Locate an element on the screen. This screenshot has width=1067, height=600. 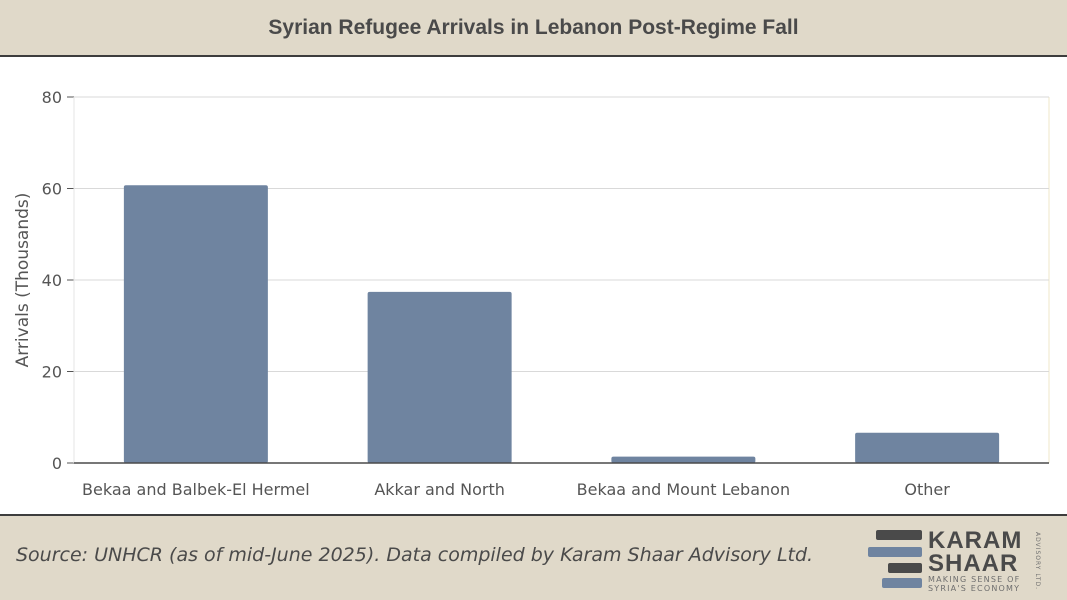
logo-tagline-1: MAKING SENSE OF is located at coordinates (974, 579).